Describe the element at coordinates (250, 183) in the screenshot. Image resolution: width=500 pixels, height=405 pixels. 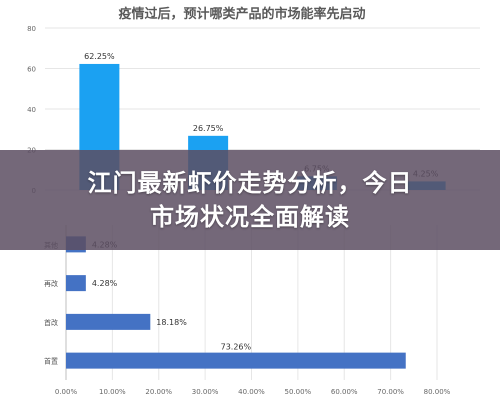
I see `banner-title-line-1: 江门最新虾价走势分析，今日` at that location.